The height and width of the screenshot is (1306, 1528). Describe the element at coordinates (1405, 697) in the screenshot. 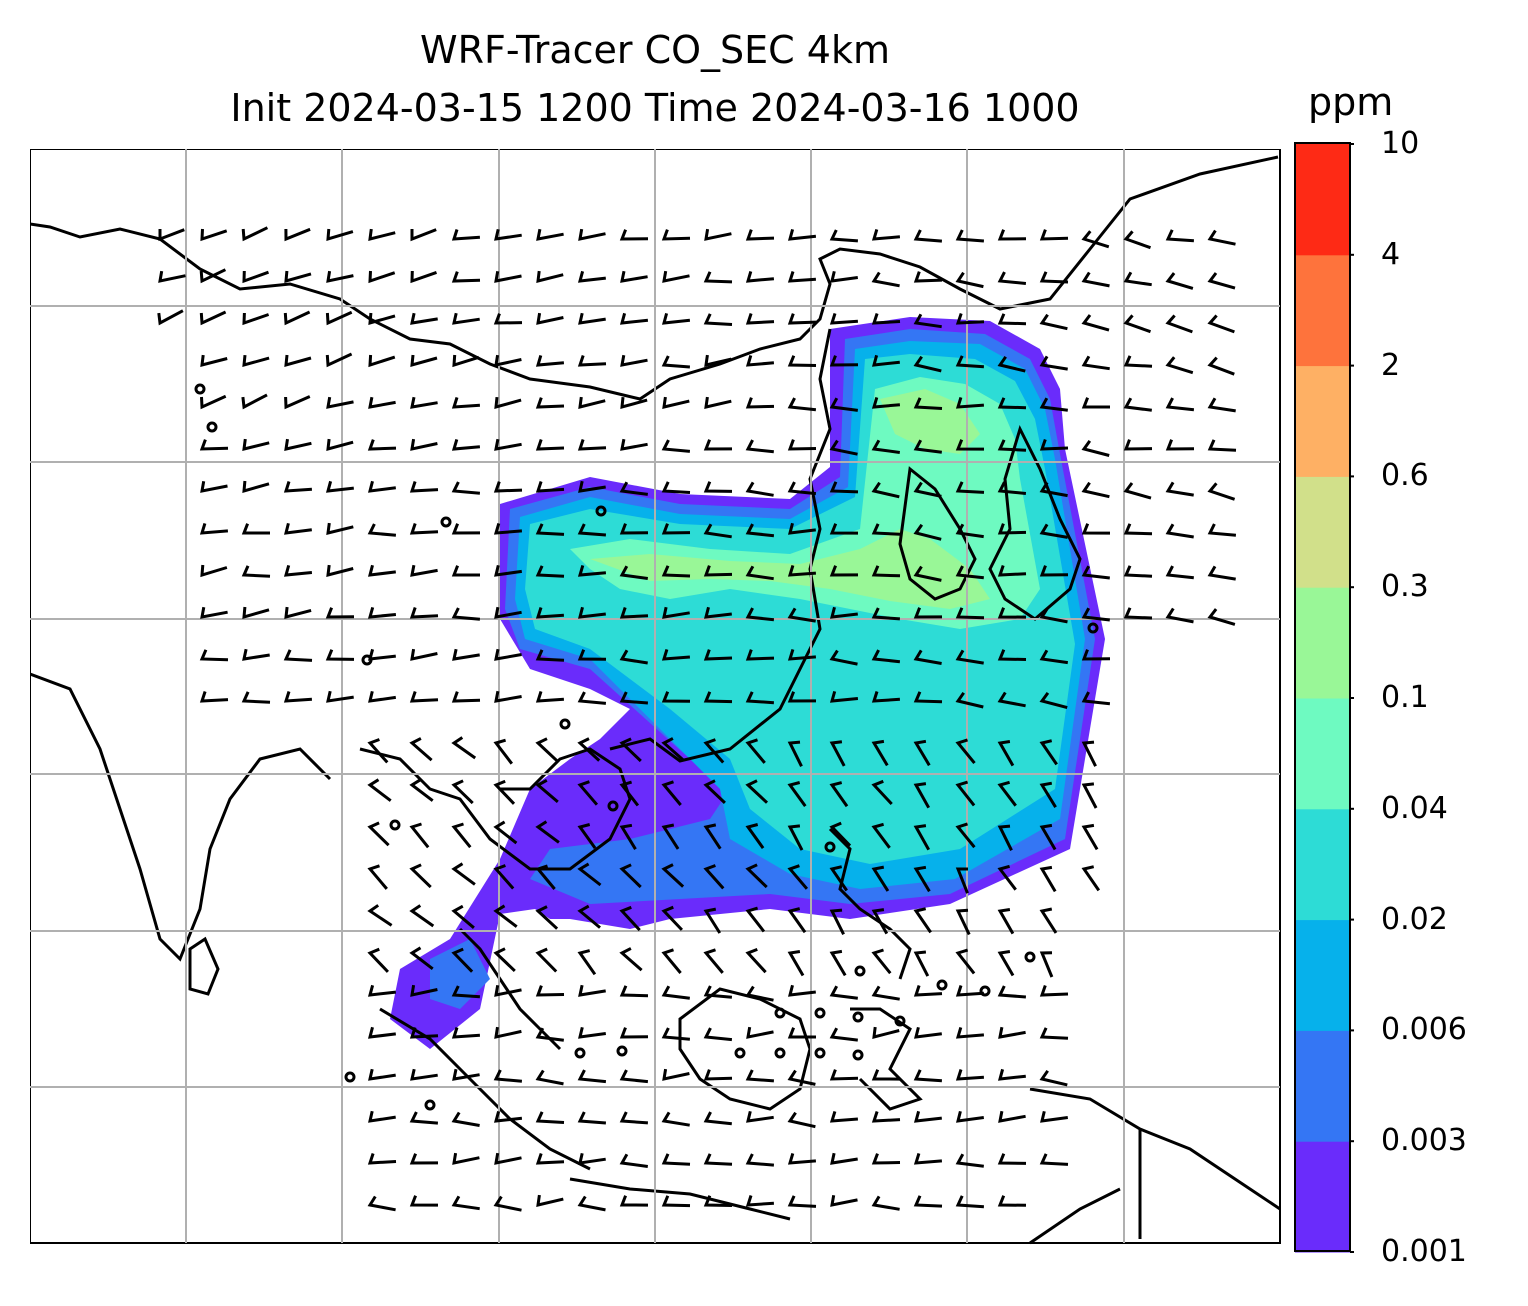

I see `colorbar-tick-label: 0.1` at that location.